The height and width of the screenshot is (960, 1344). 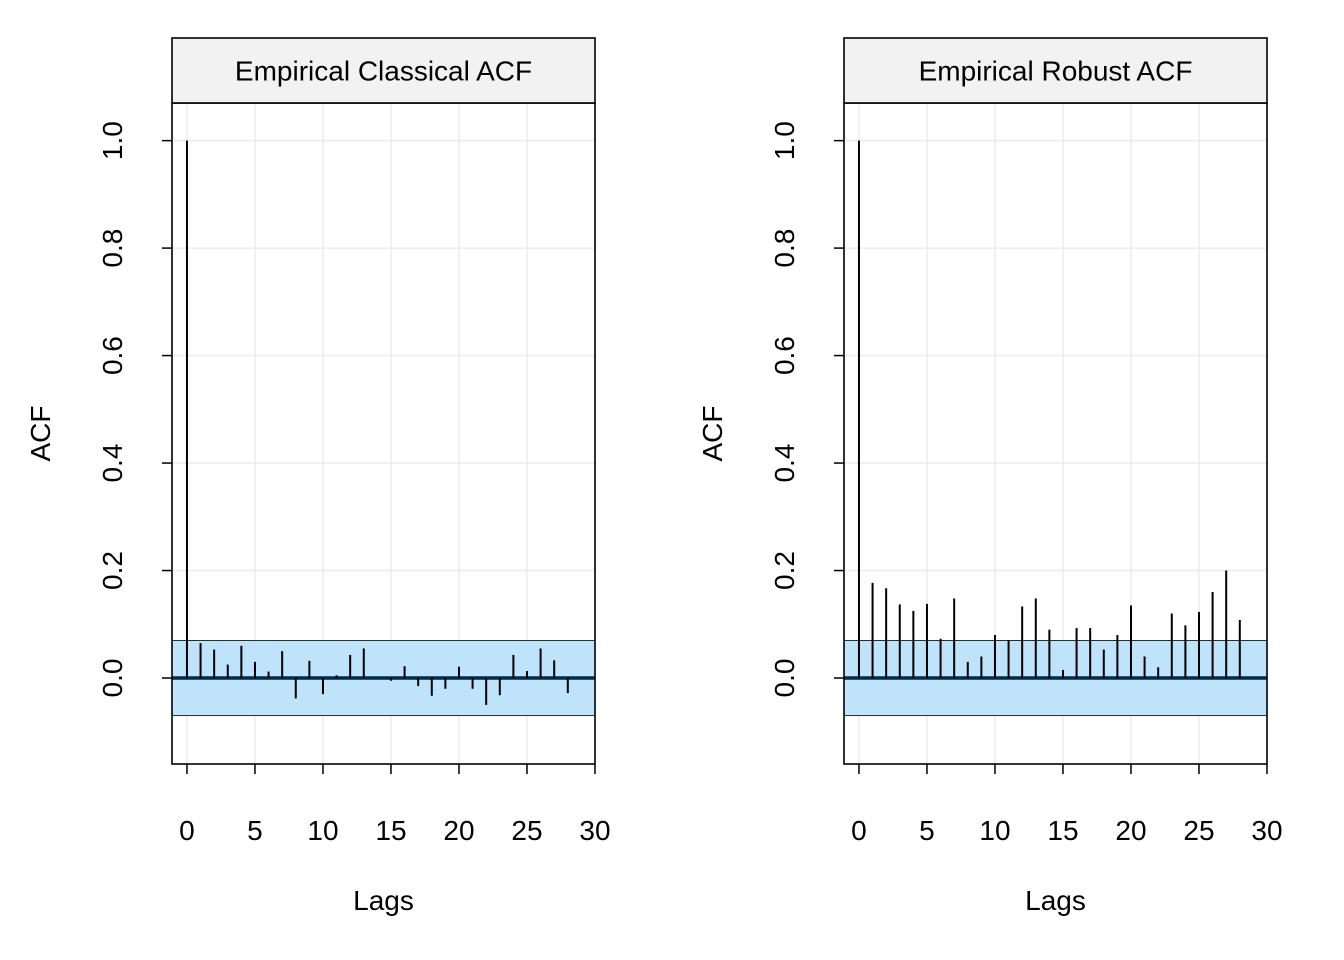 I want to click on panel-title: Empirical Classical ACF, so click(x=383, y=71).